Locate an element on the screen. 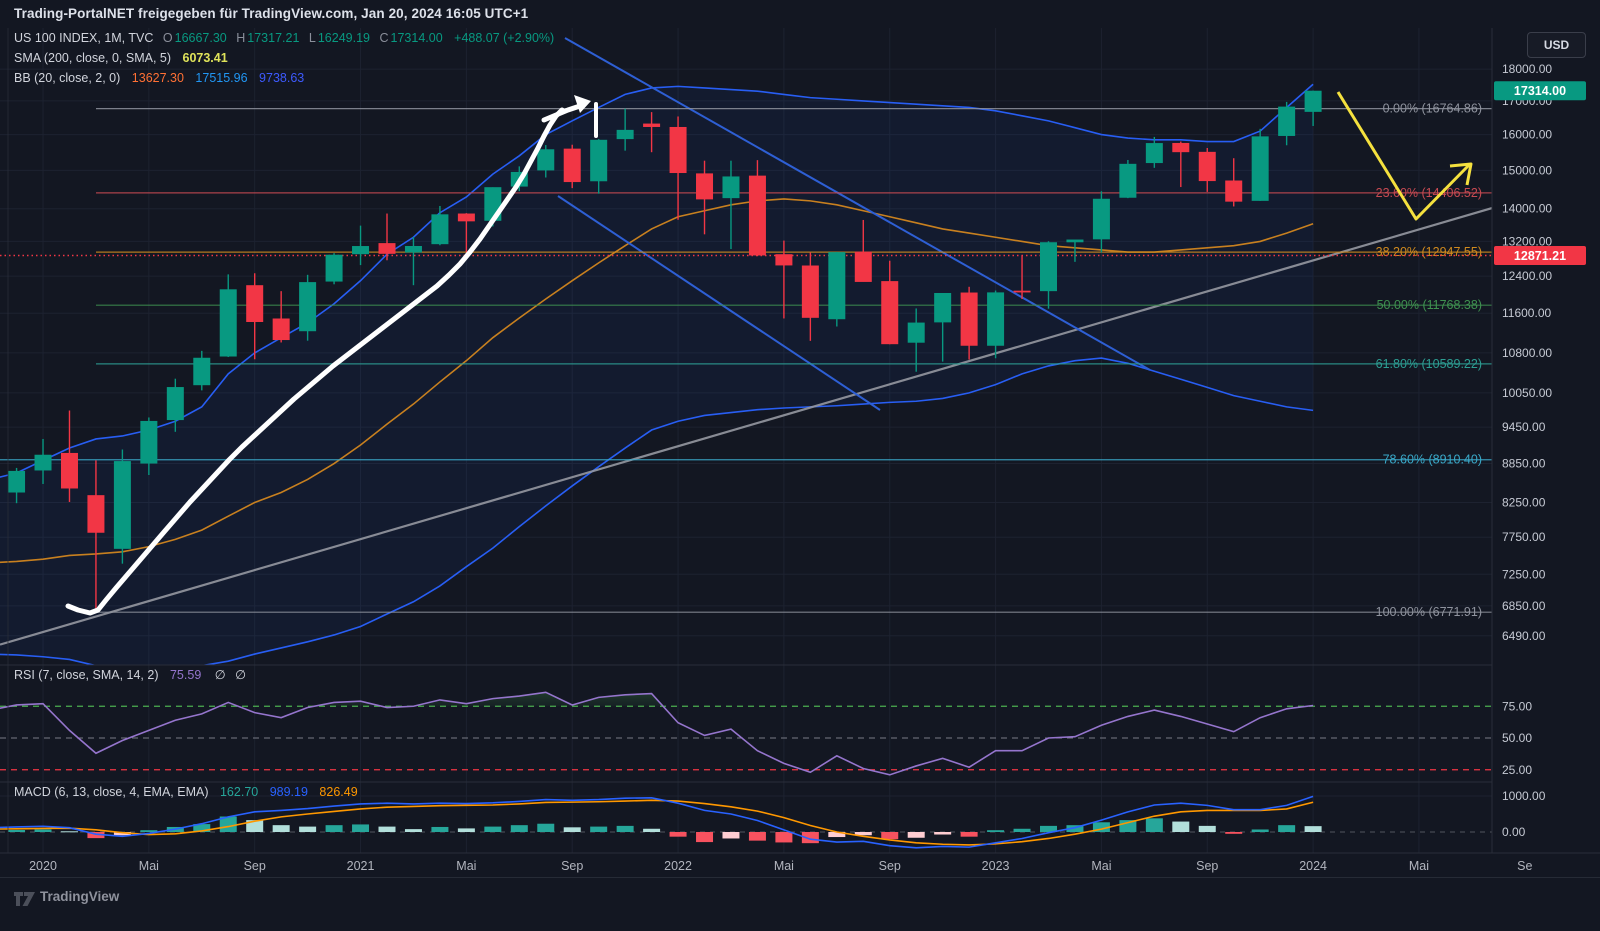  axis-tick-label: 10800.00 is located at coordinates (1527, 353).